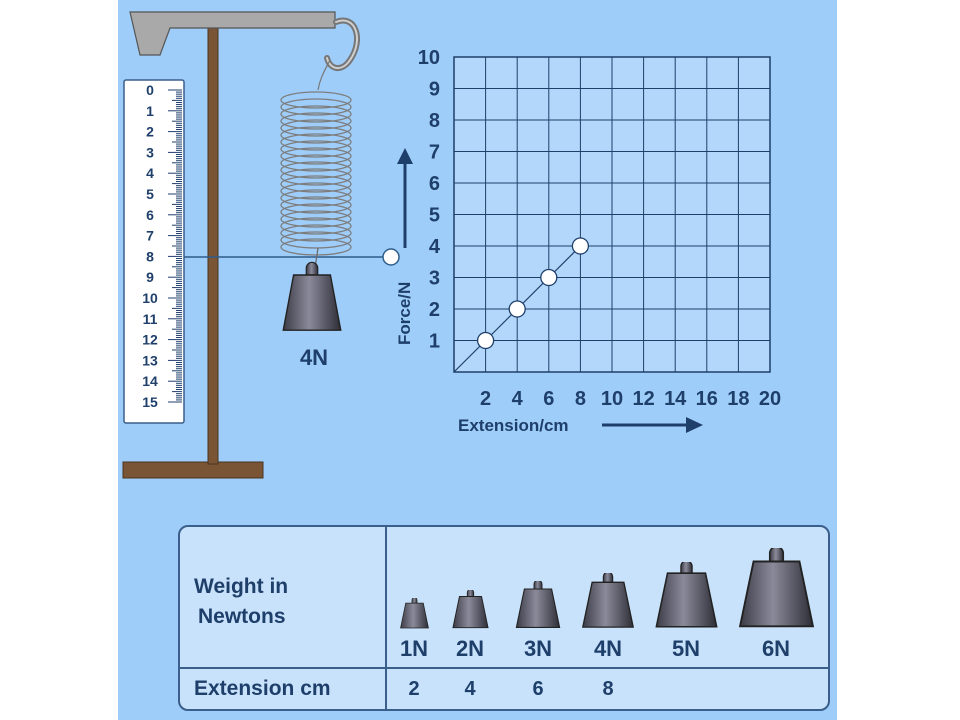  What do you see at coordinates (738, 399) in the screenshot?
I see `x-tick-label: 18` at bounding box center [738, 399].